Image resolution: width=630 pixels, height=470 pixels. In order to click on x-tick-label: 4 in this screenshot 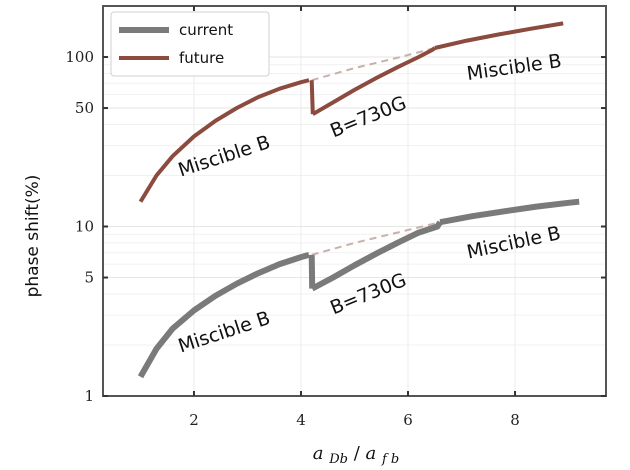, I will do `click(301, 420)`.